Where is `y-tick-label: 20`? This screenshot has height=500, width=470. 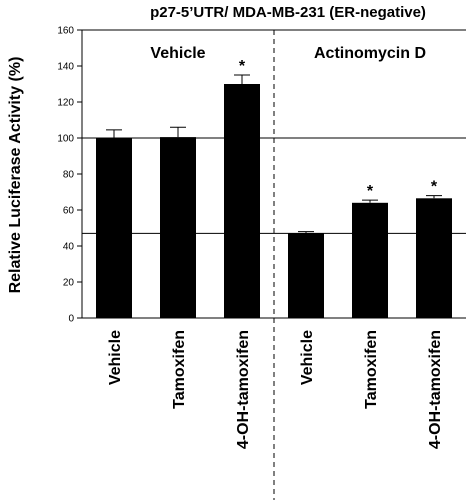 y-tick-label: 20 is located at coordinates (69, 283).